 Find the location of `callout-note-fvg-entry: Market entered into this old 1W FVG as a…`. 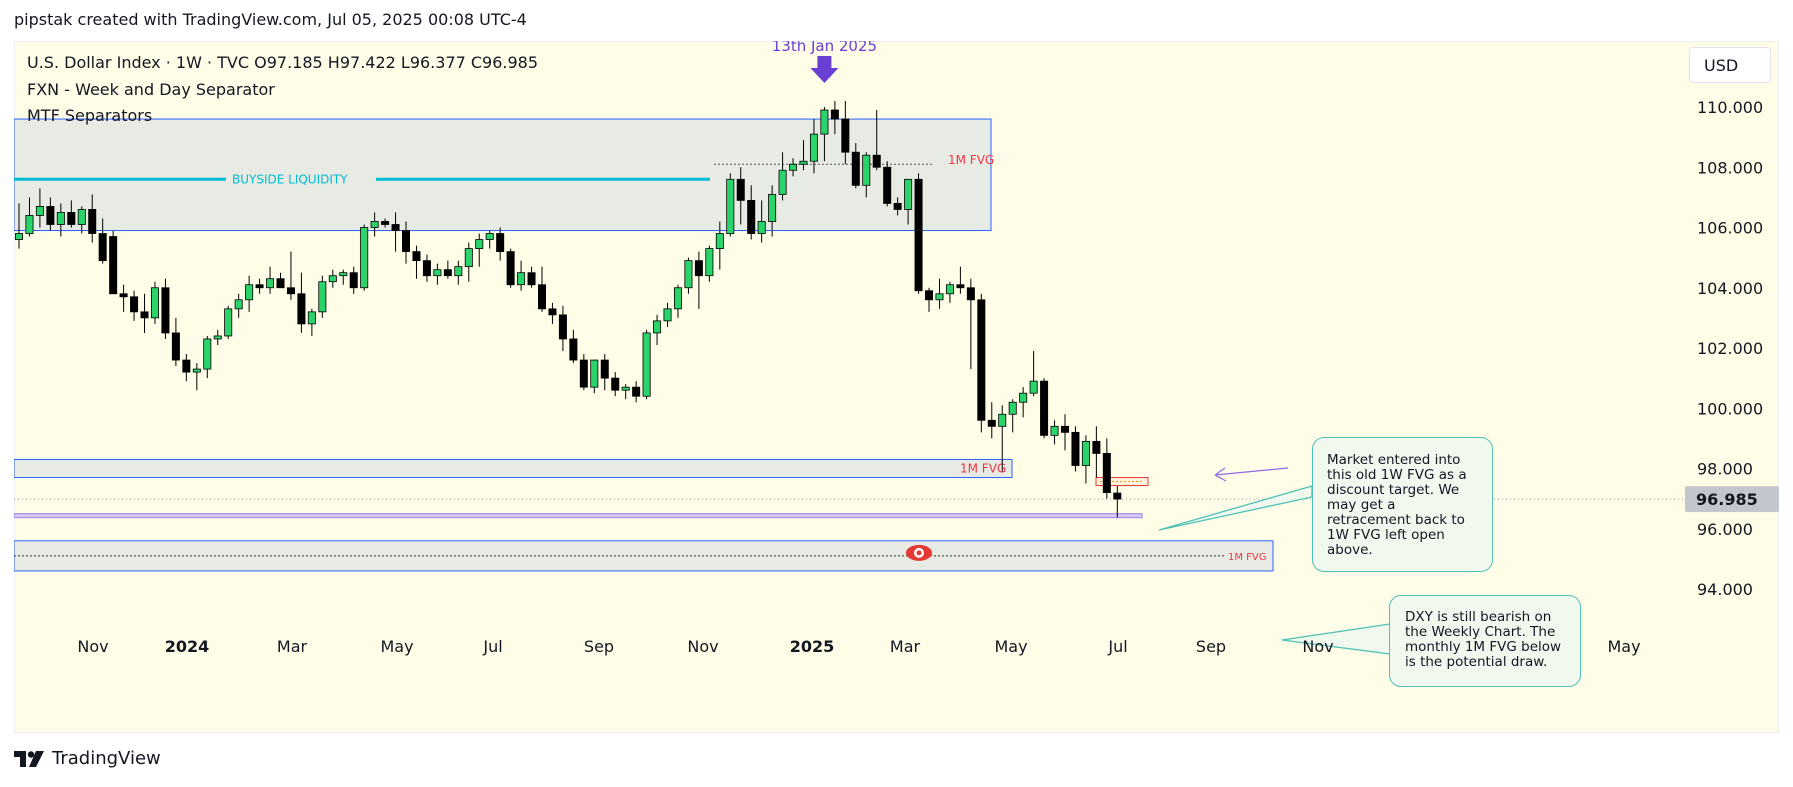

callout-note-fvg-entry: Market entered into this old 1W FVG as a… is located at coordinates (1402, 504).